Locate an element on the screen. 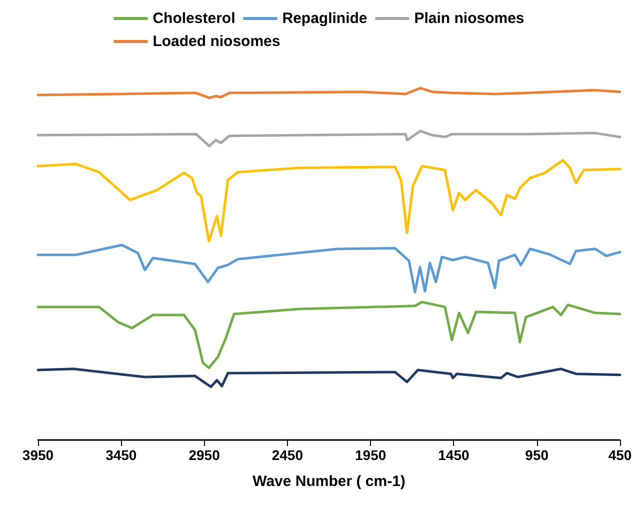 The width and height of the screenshot is (638, 505). legend-label: Cholesterol is located at coordinates (194, 18).